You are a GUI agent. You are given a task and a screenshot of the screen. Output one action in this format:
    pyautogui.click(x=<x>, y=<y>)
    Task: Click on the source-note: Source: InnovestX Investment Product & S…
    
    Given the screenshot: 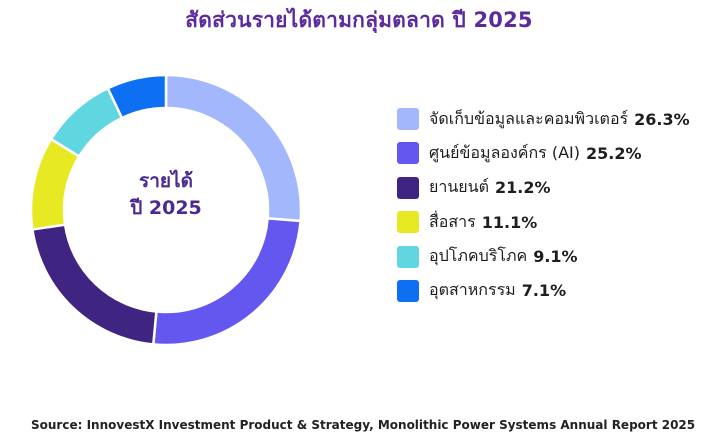 What is the action you would take?
    pyautogui.click(x=363, y=425)
    